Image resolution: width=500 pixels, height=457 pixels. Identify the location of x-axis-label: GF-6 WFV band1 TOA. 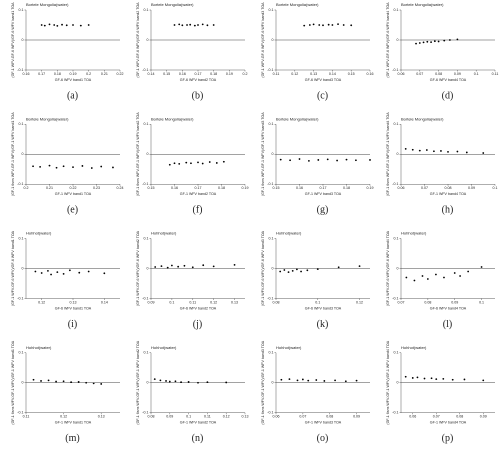
(73, 80).